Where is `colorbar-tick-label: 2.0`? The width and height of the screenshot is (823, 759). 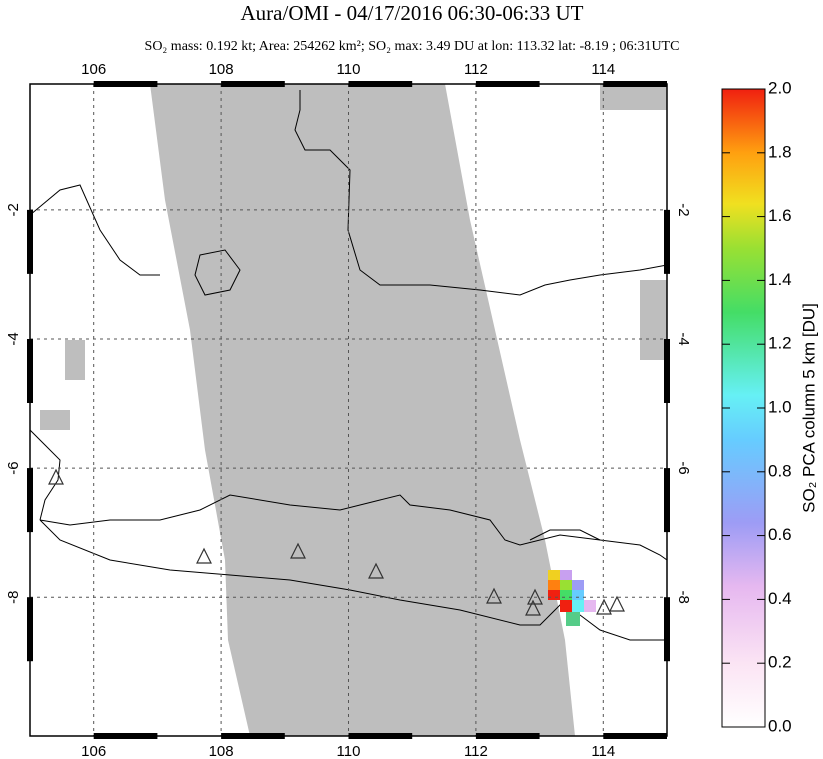
colorbar-tick-label: 2.0 is located at coordinates (780, 87).